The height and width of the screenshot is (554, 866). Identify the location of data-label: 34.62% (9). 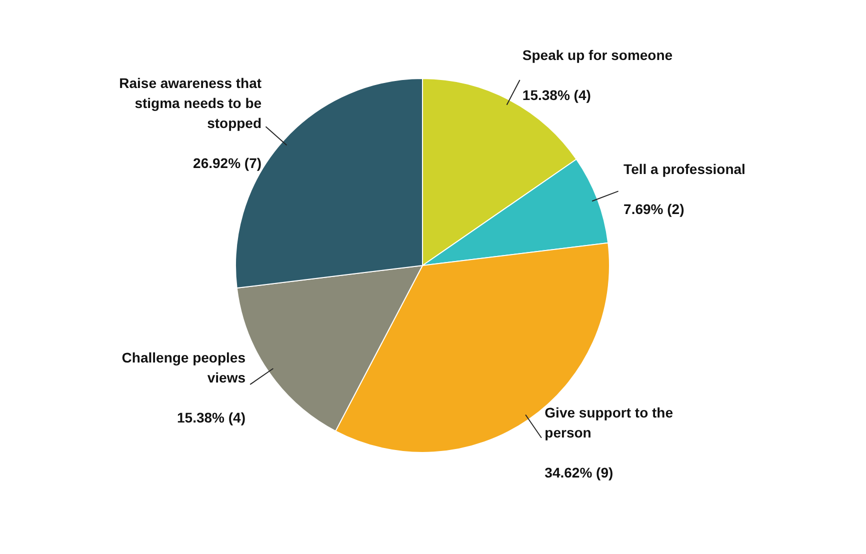
(579, 472).